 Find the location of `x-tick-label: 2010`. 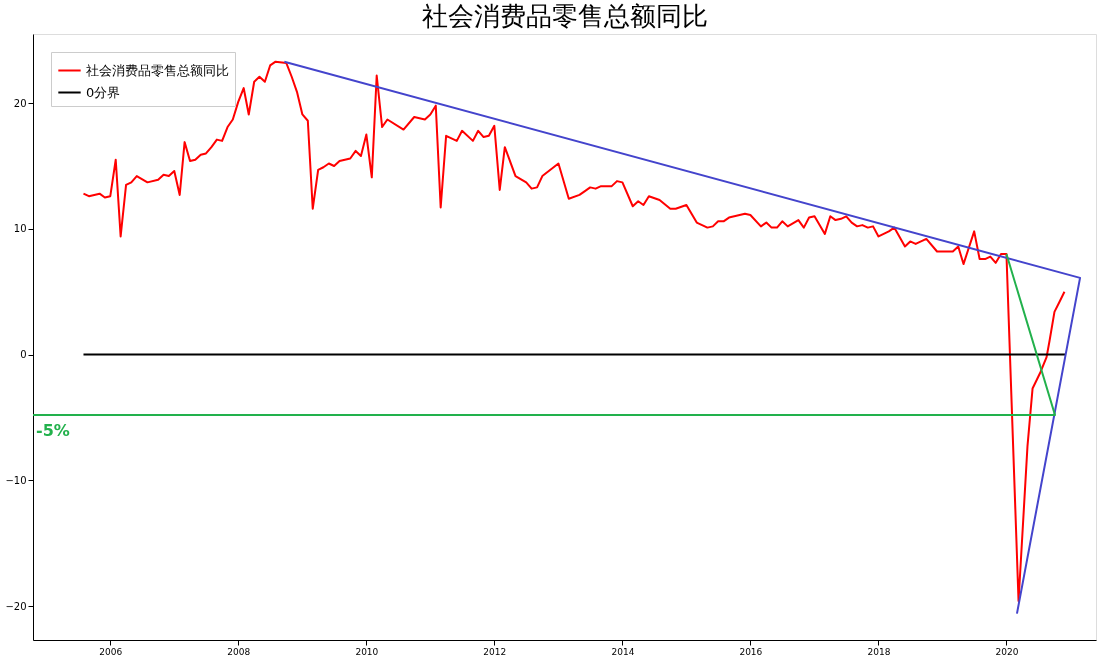

x-tick-label: 2010 is located at coordinates (367, 651).